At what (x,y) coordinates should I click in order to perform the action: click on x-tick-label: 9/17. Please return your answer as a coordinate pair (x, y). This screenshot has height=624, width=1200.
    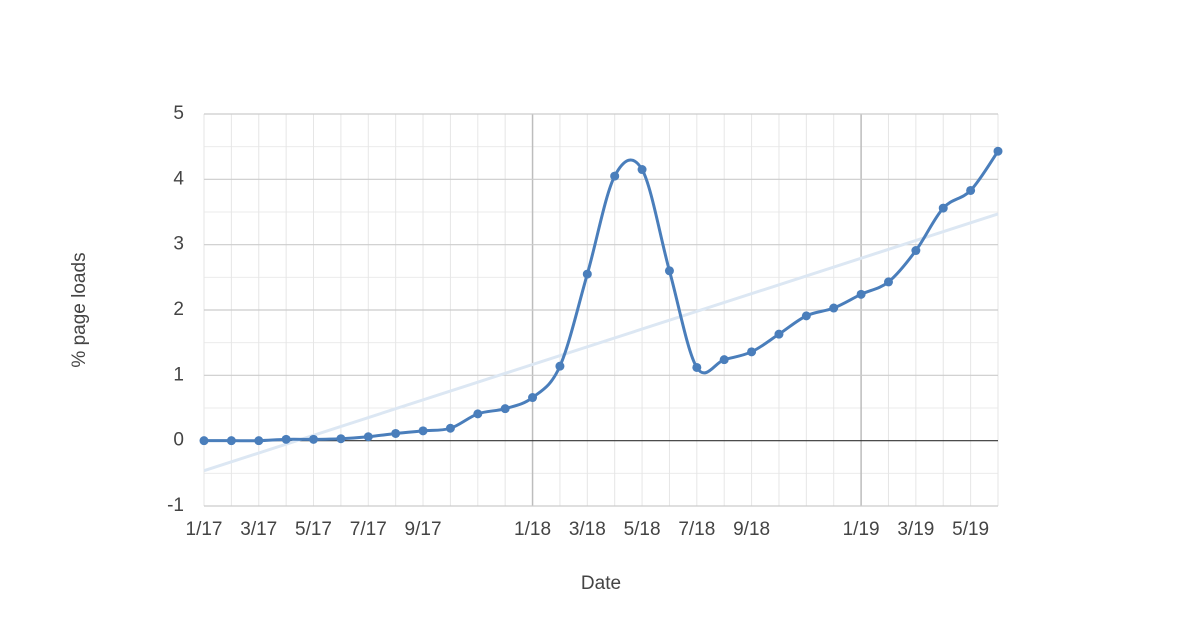
    Looking at the image, I should click on (423, 529).